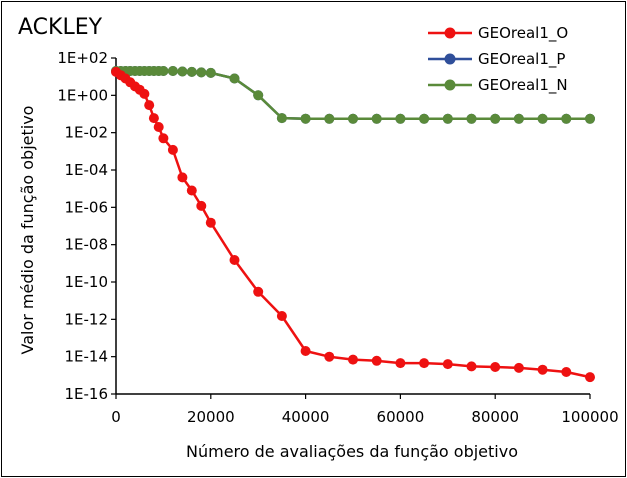 This screenshot has width=627, height=478. Describe the element at coordinates (211, 417) in the screenshot. I see `x-tick-label: 20000` at that location.